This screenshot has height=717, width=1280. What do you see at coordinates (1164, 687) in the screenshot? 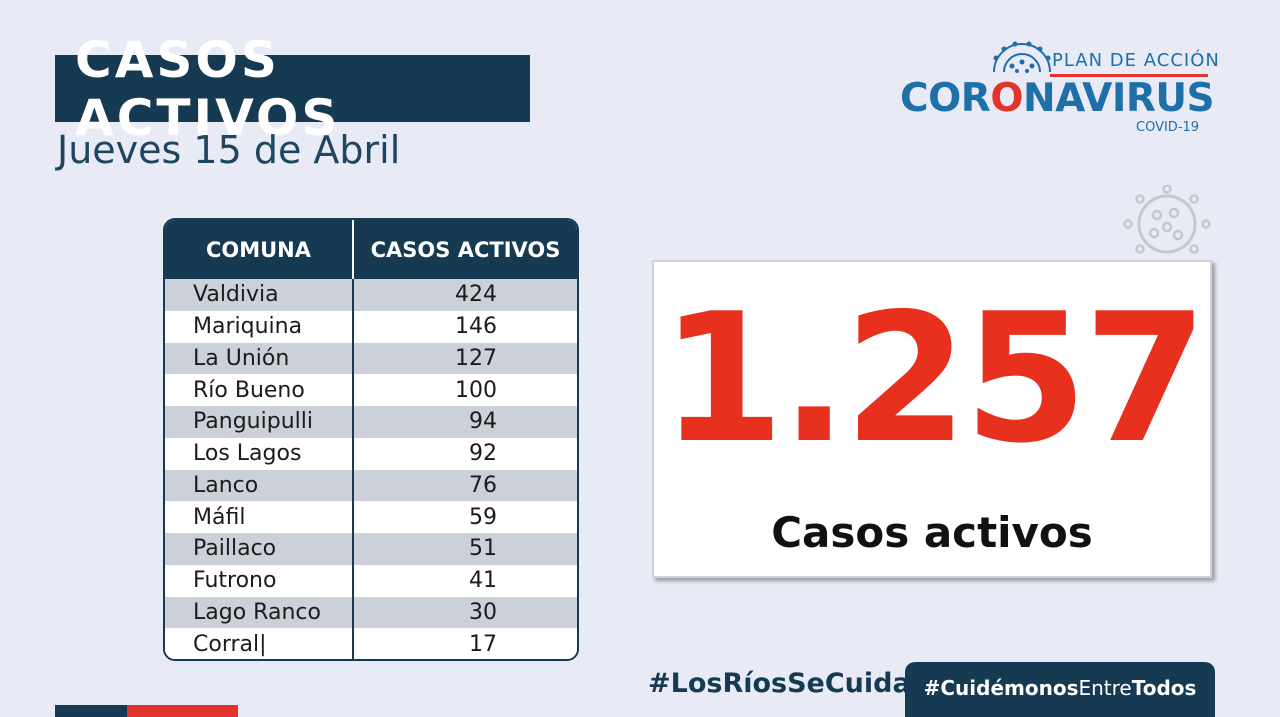
I see `hashtag-part-3: Todos` at bounding box center [1164, 687].